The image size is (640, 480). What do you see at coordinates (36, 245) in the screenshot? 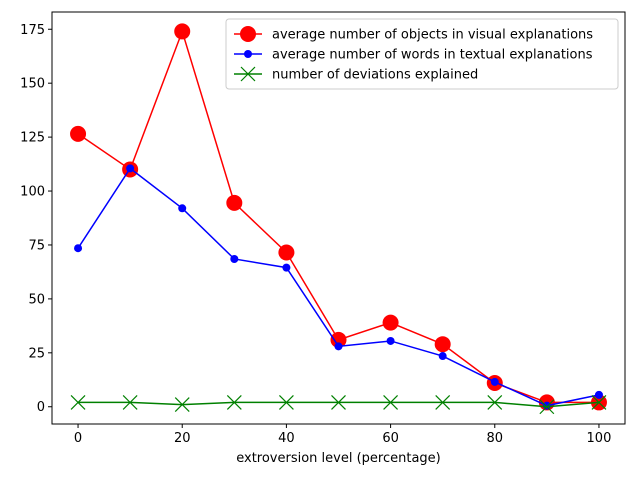
I see `y-tick-label: 75` at bounding box center [36, 245].